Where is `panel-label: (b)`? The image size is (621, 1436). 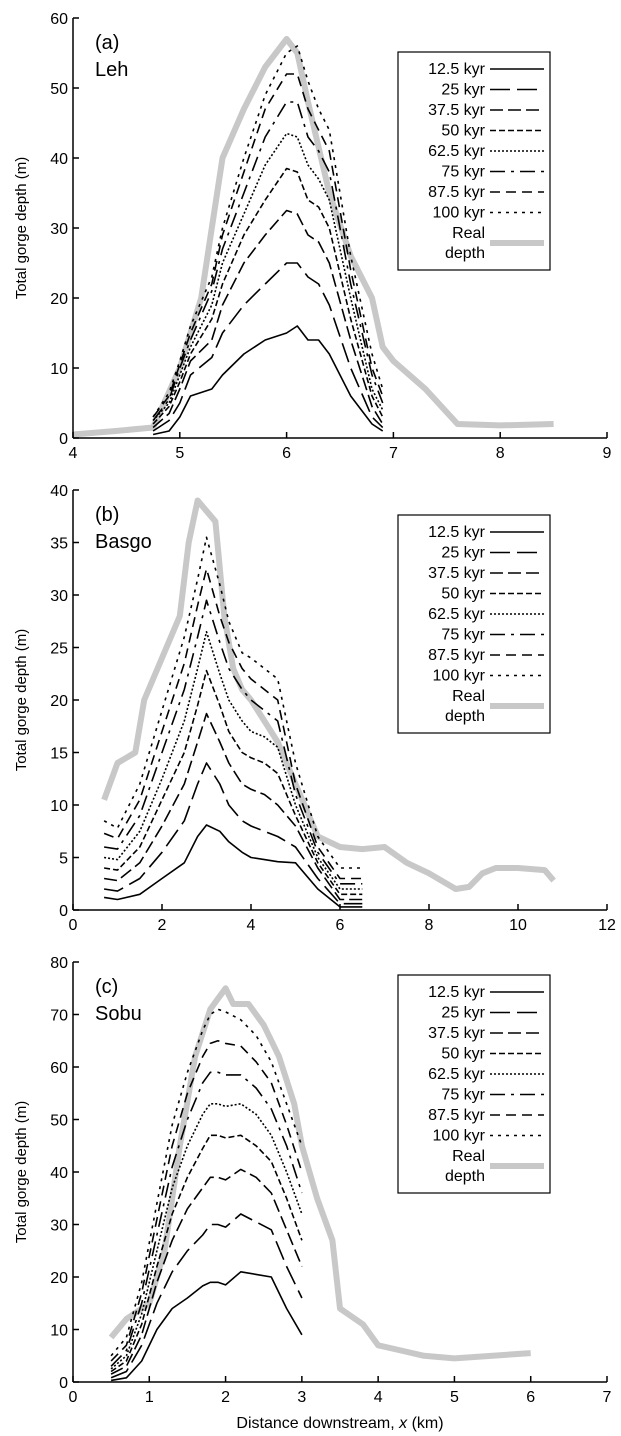 panel-label: (b) is located at coordinates (107, 515).